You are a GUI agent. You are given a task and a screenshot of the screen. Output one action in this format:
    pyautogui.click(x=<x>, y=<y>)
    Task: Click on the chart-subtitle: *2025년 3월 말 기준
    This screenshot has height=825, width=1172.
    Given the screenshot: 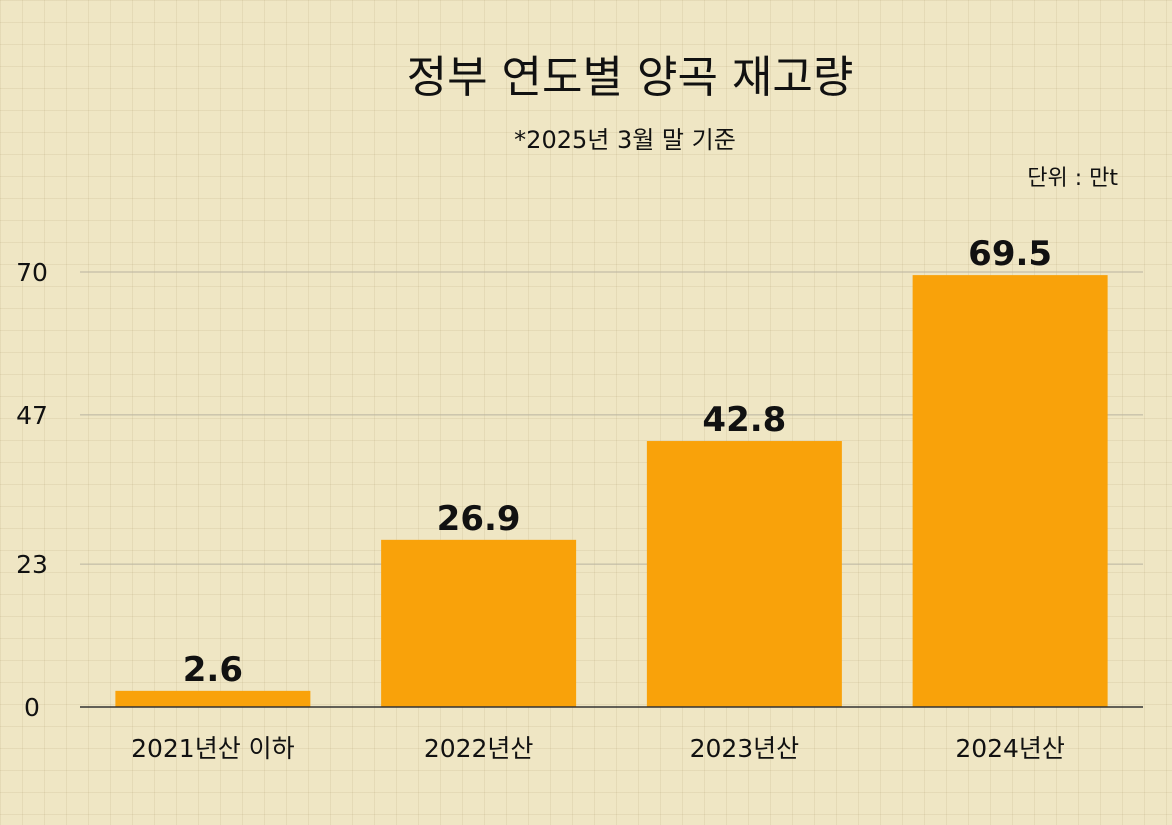 What is the action you would take?
    pyautogui.click(x=625, y=140)
    